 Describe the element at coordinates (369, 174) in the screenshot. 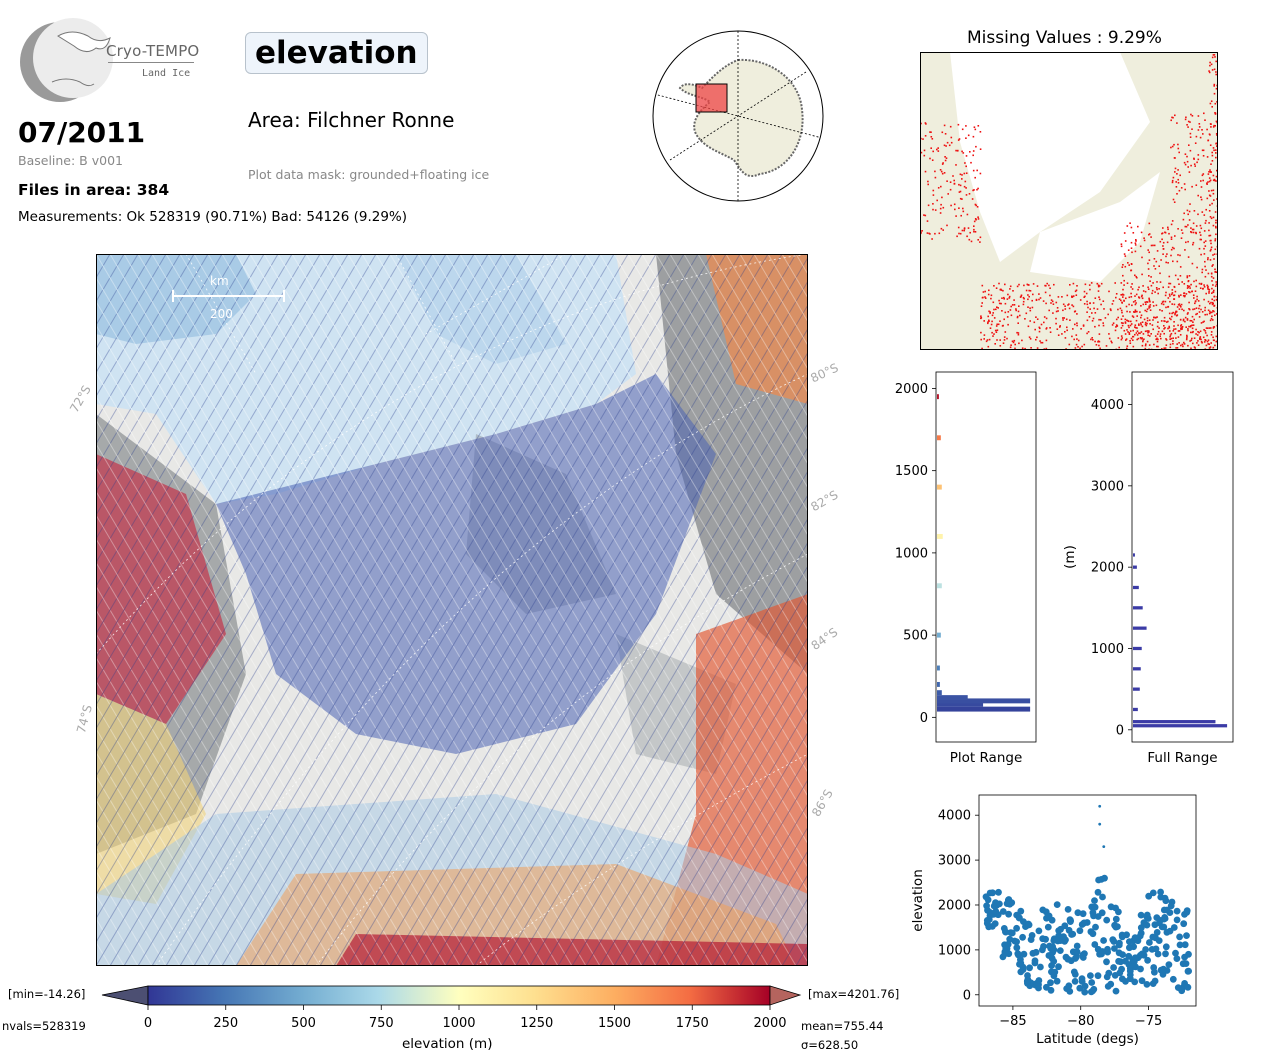

I see `mask-label: Plot data mask: grounded+floating ice` at that location.